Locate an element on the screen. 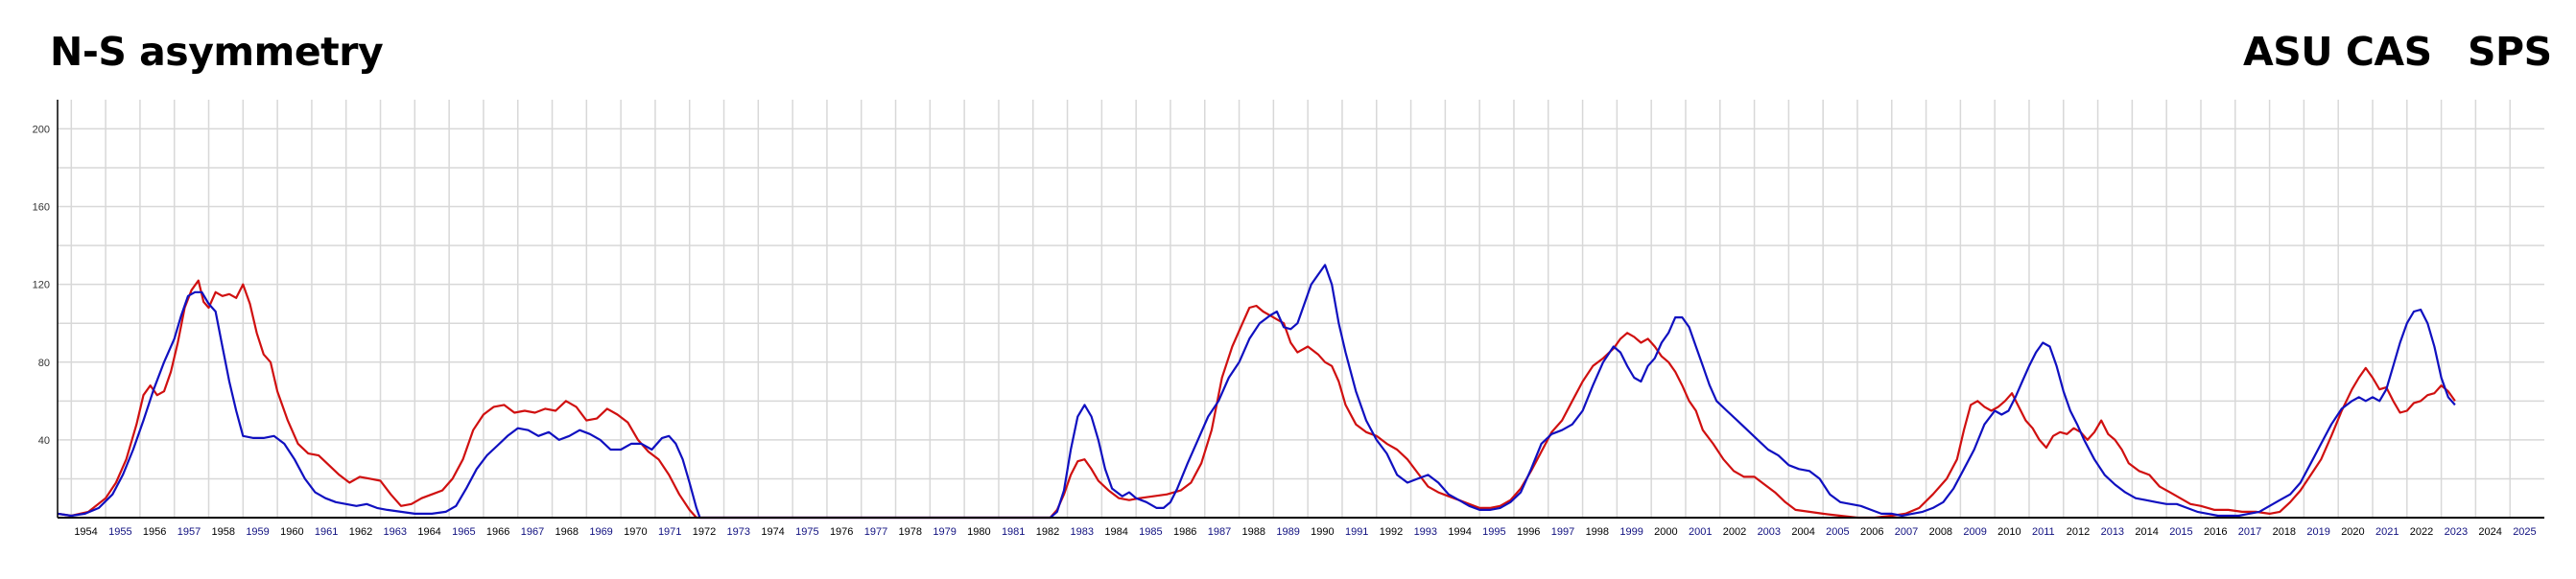  x-tick-label: 2002 is located at coordinates (1735, 532).